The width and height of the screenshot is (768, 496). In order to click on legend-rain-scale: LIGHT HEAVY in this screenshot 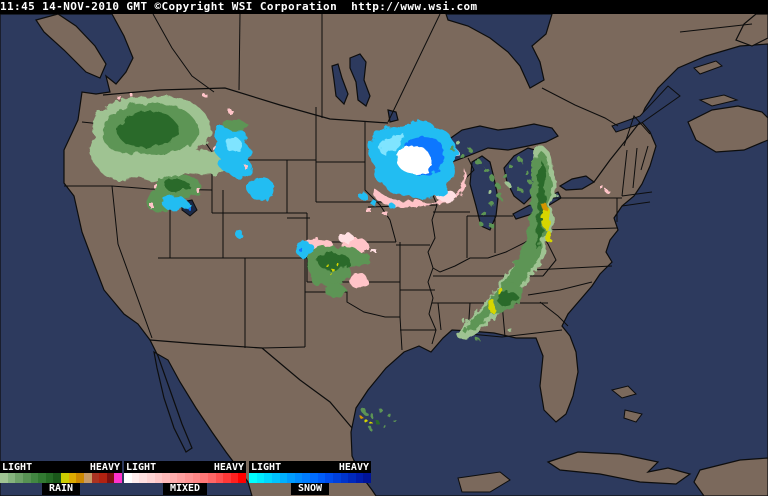, I will do `click(61, 467)`.